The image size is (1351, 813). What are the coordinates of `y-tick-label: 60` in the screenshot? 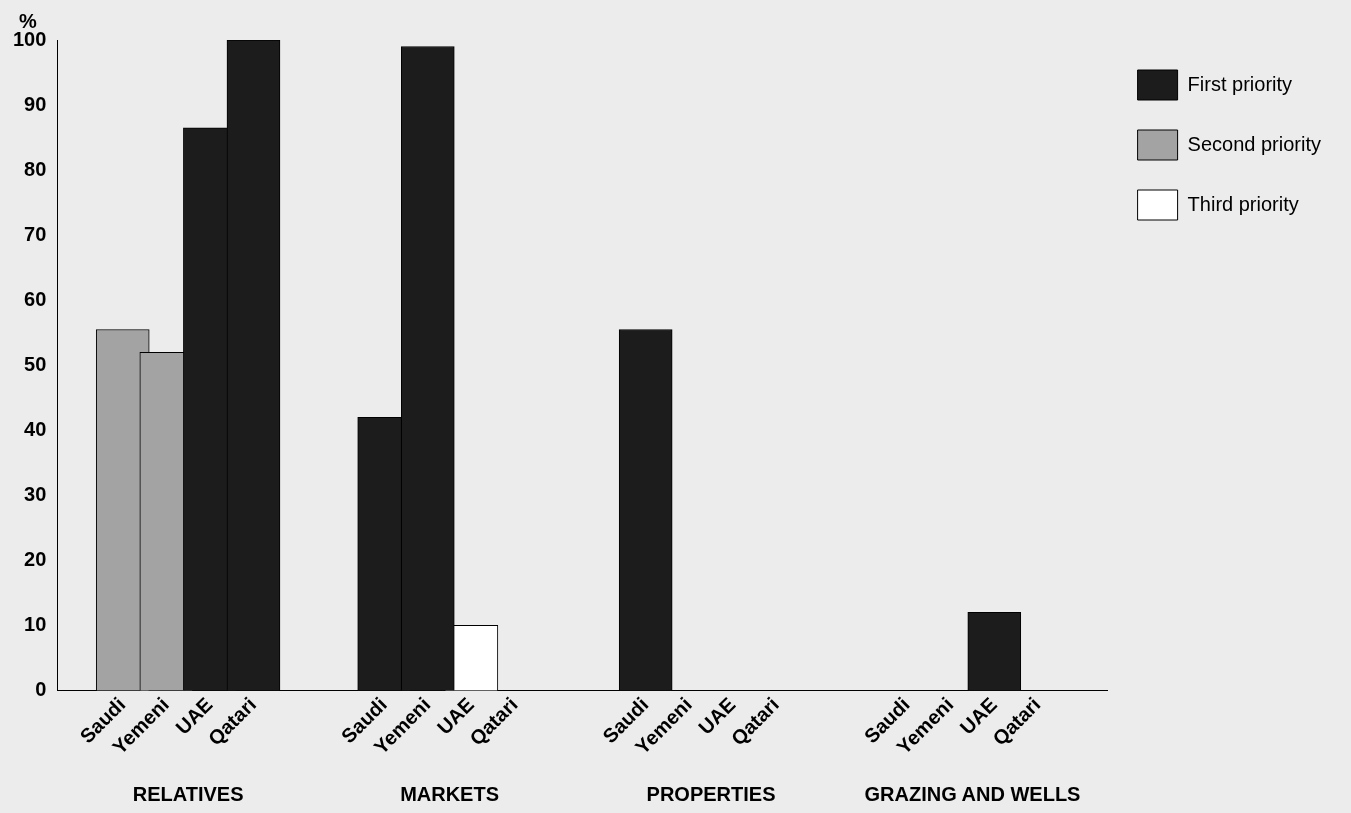 It's located at (35, 298).